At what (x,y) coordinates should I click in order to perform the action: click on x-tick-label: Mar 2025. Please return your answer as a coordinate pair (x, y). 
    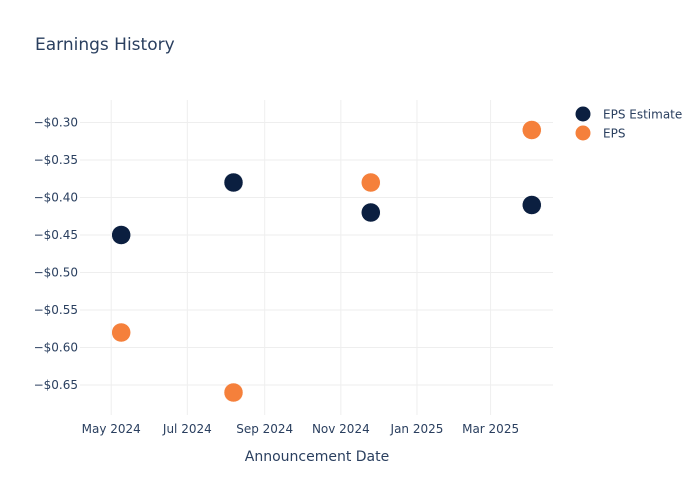
    Looking at the image, I should click on (490, 429).